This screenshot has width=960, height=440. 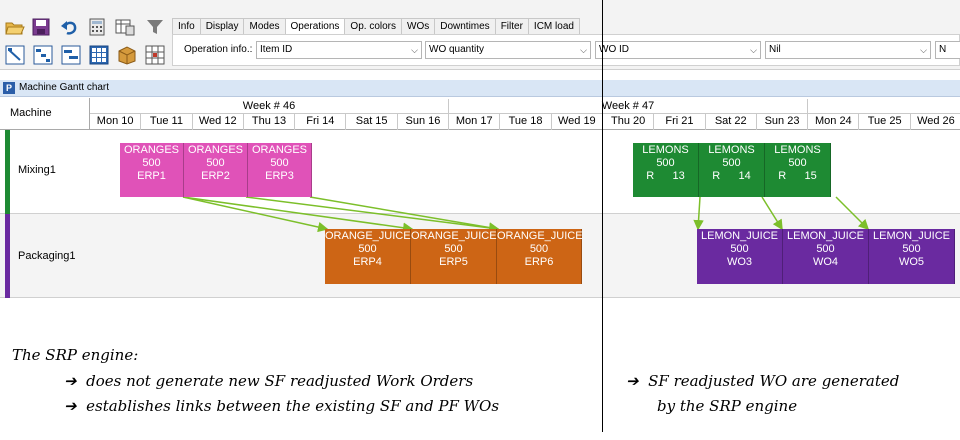 I want to click on machine-name-mixing1: Mixing1, so click(x=37, y=170).